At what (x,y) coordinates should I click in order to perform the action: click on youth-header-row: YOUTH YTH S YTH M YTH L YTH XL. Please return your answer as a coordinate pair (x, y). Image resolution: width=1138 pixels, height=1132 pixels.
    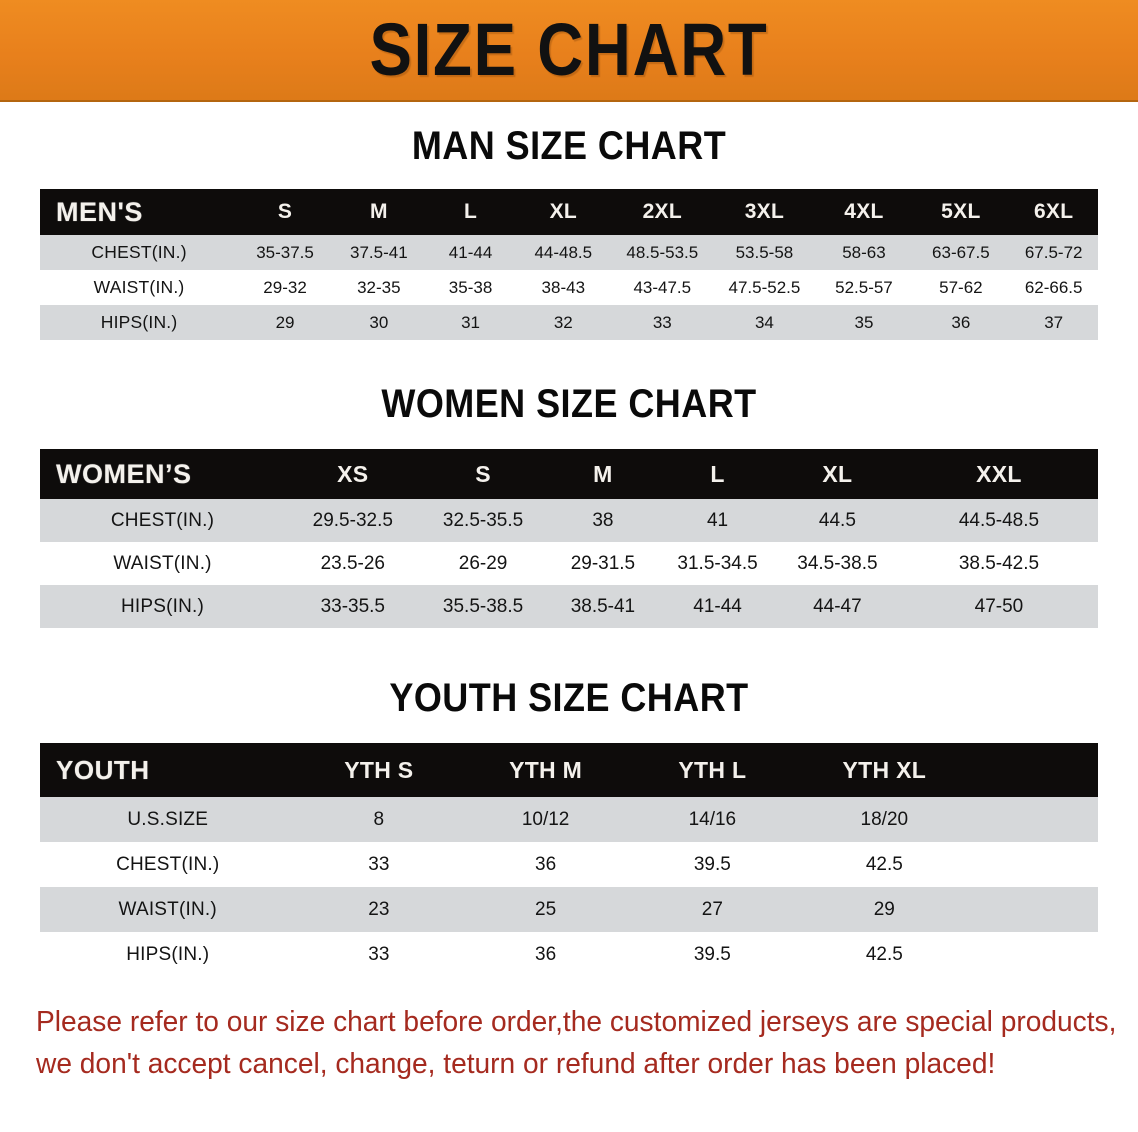
    Looking at the image, I should click on (569, 770).